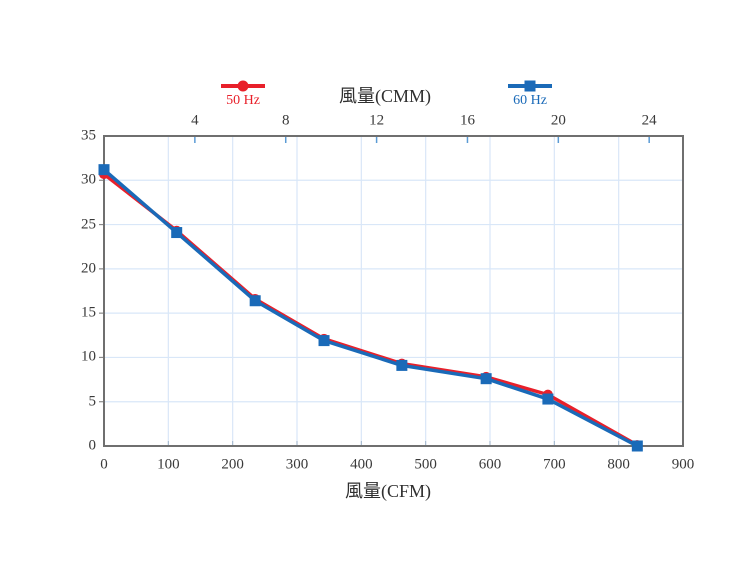 This screenshot has width=750, height=587. I want to click on blue-line-square-marker-icon, so click(530, 86).